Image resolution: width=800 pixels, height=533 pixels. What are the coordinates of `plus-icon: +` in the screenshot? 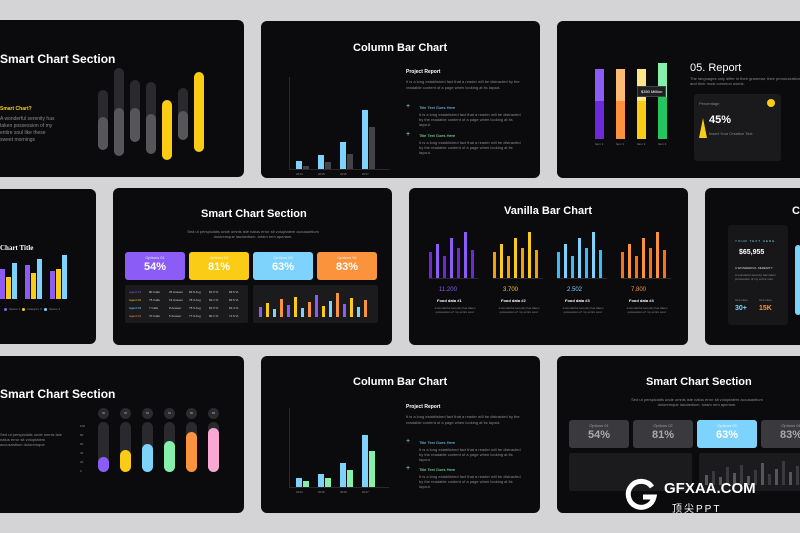 It's located at (408, 441).